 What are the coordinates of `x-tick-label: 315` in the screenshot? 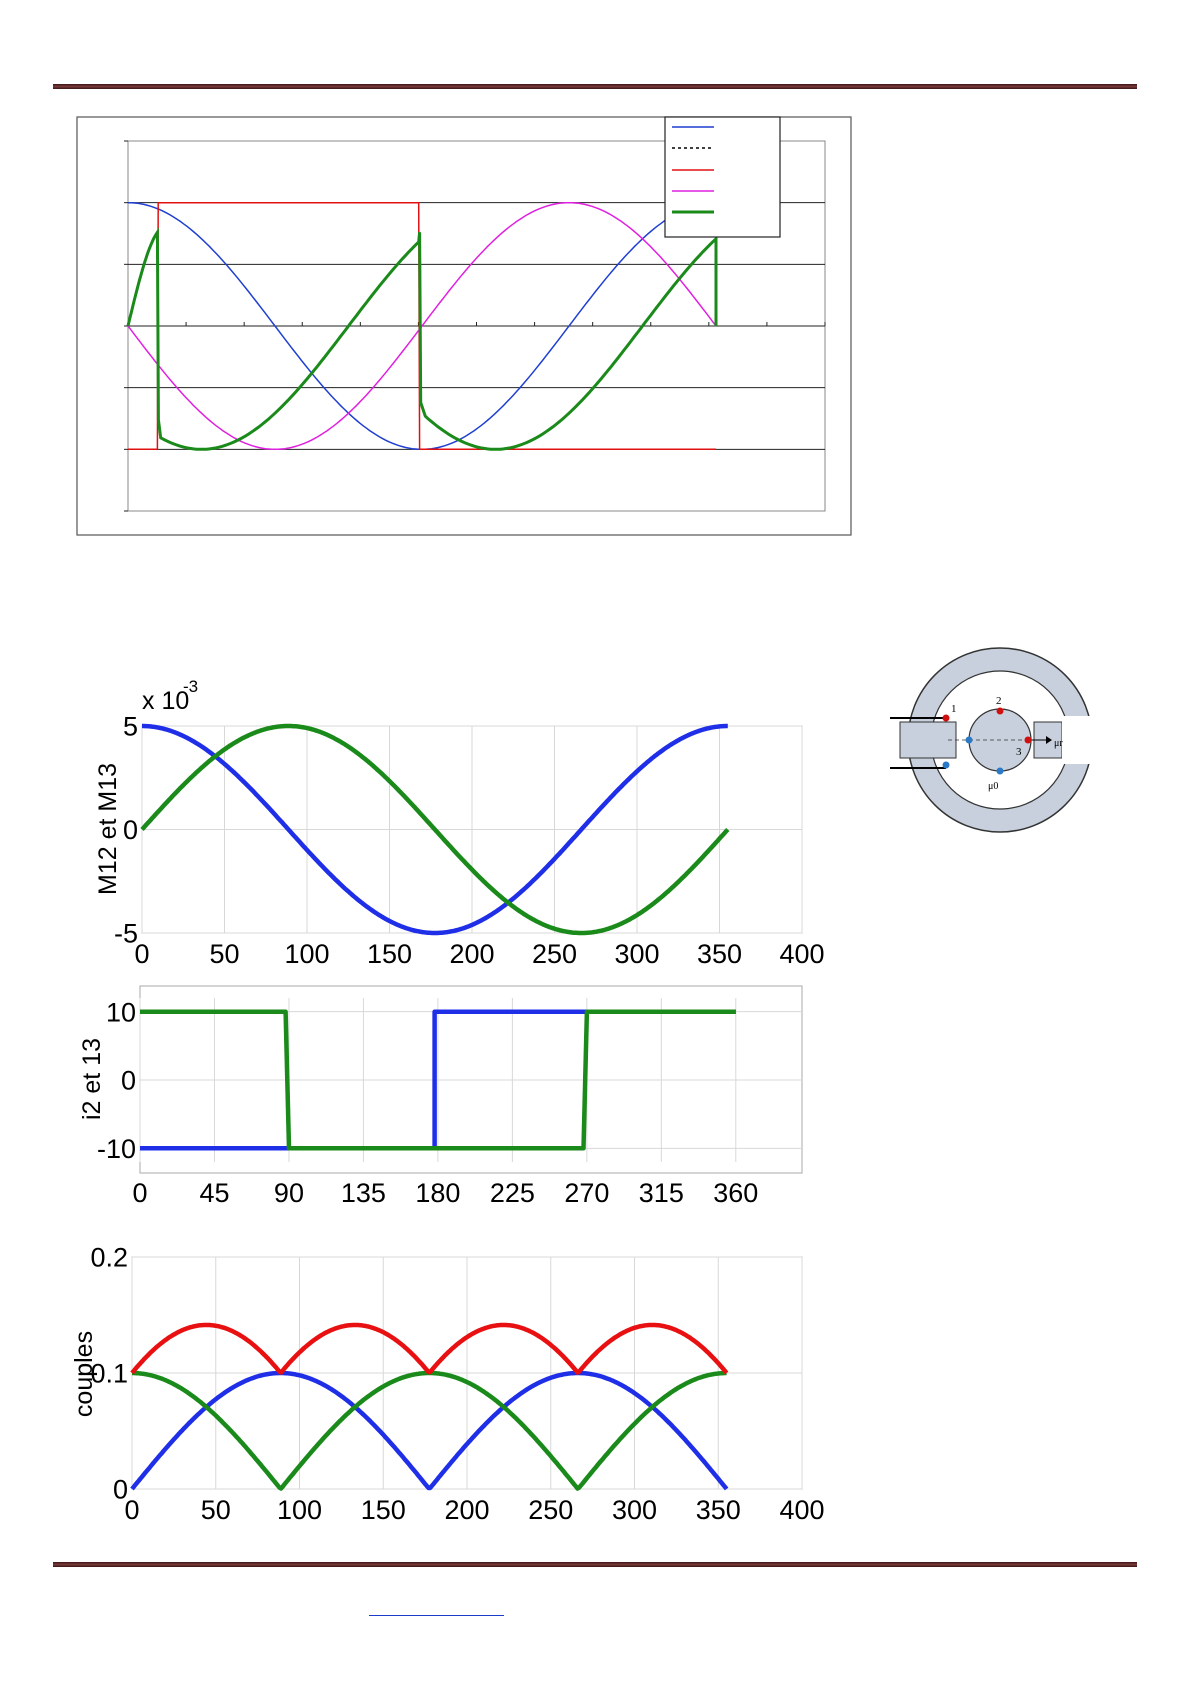 It's located at (661, 1193).